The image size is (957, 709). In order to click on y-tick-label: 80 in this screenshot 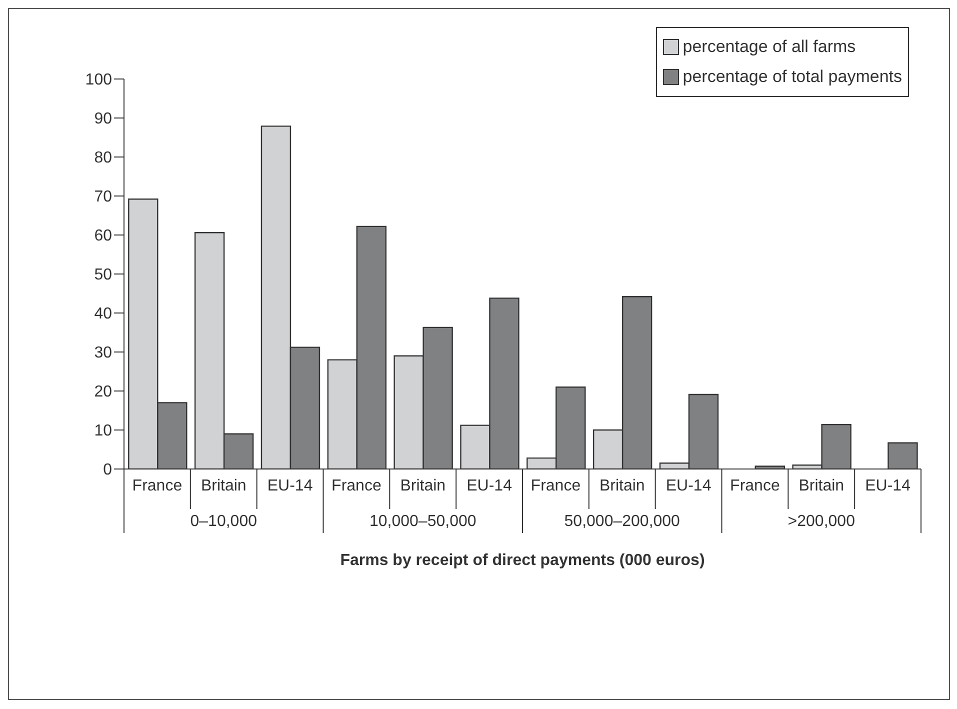, I will do `click(103, 158)`.